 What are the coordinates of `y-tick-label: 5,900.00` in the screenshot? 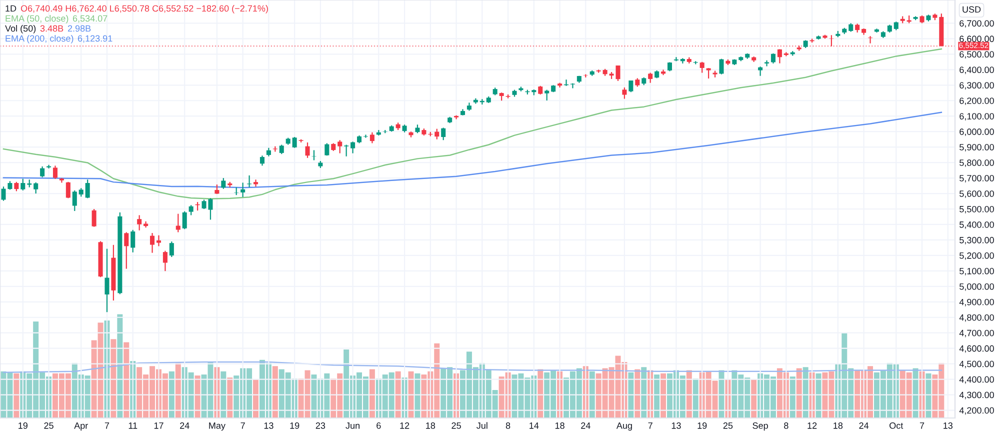 It's located at (977, 148).